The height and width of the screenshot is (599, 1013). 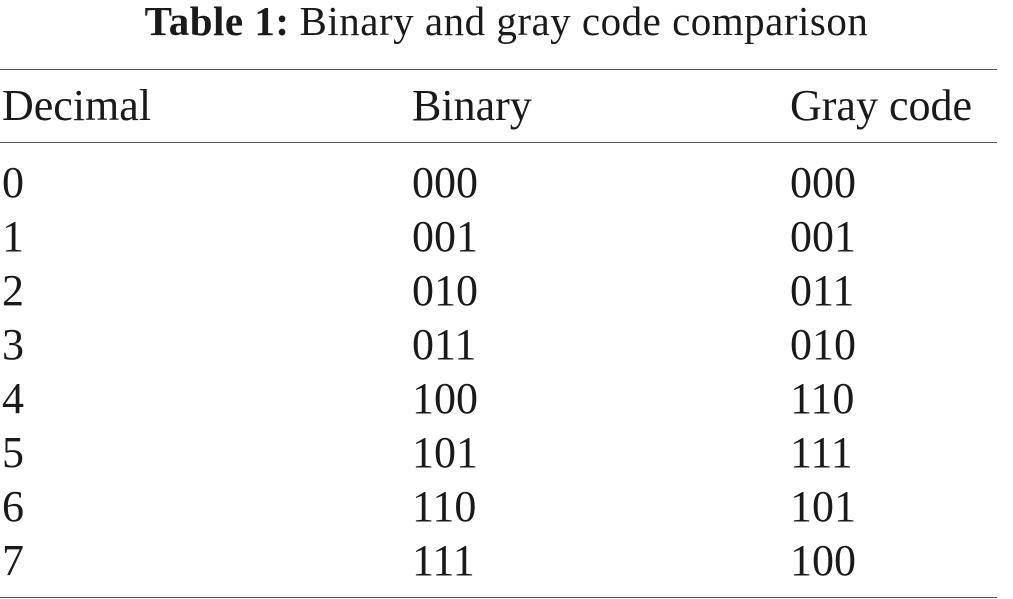 I want to click on gray-code-cell: 001, so click(x=823, y=236).